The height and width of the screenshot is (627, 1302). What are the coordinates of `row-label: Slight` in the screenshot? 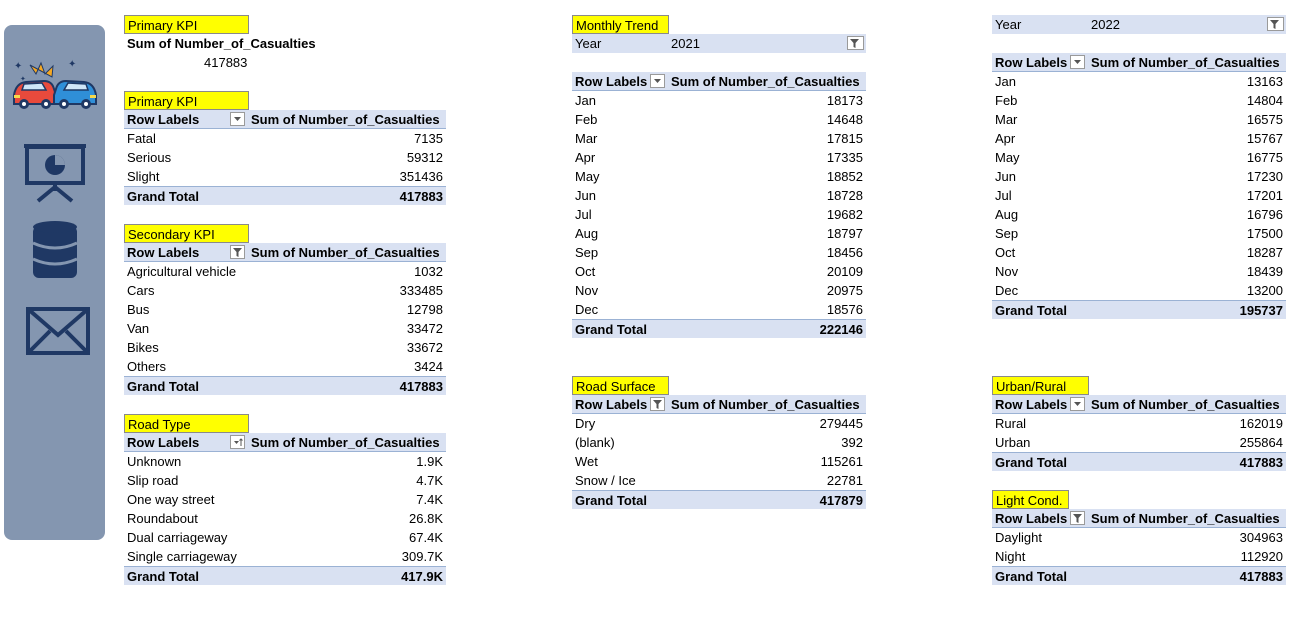 It's located at (143, 176).